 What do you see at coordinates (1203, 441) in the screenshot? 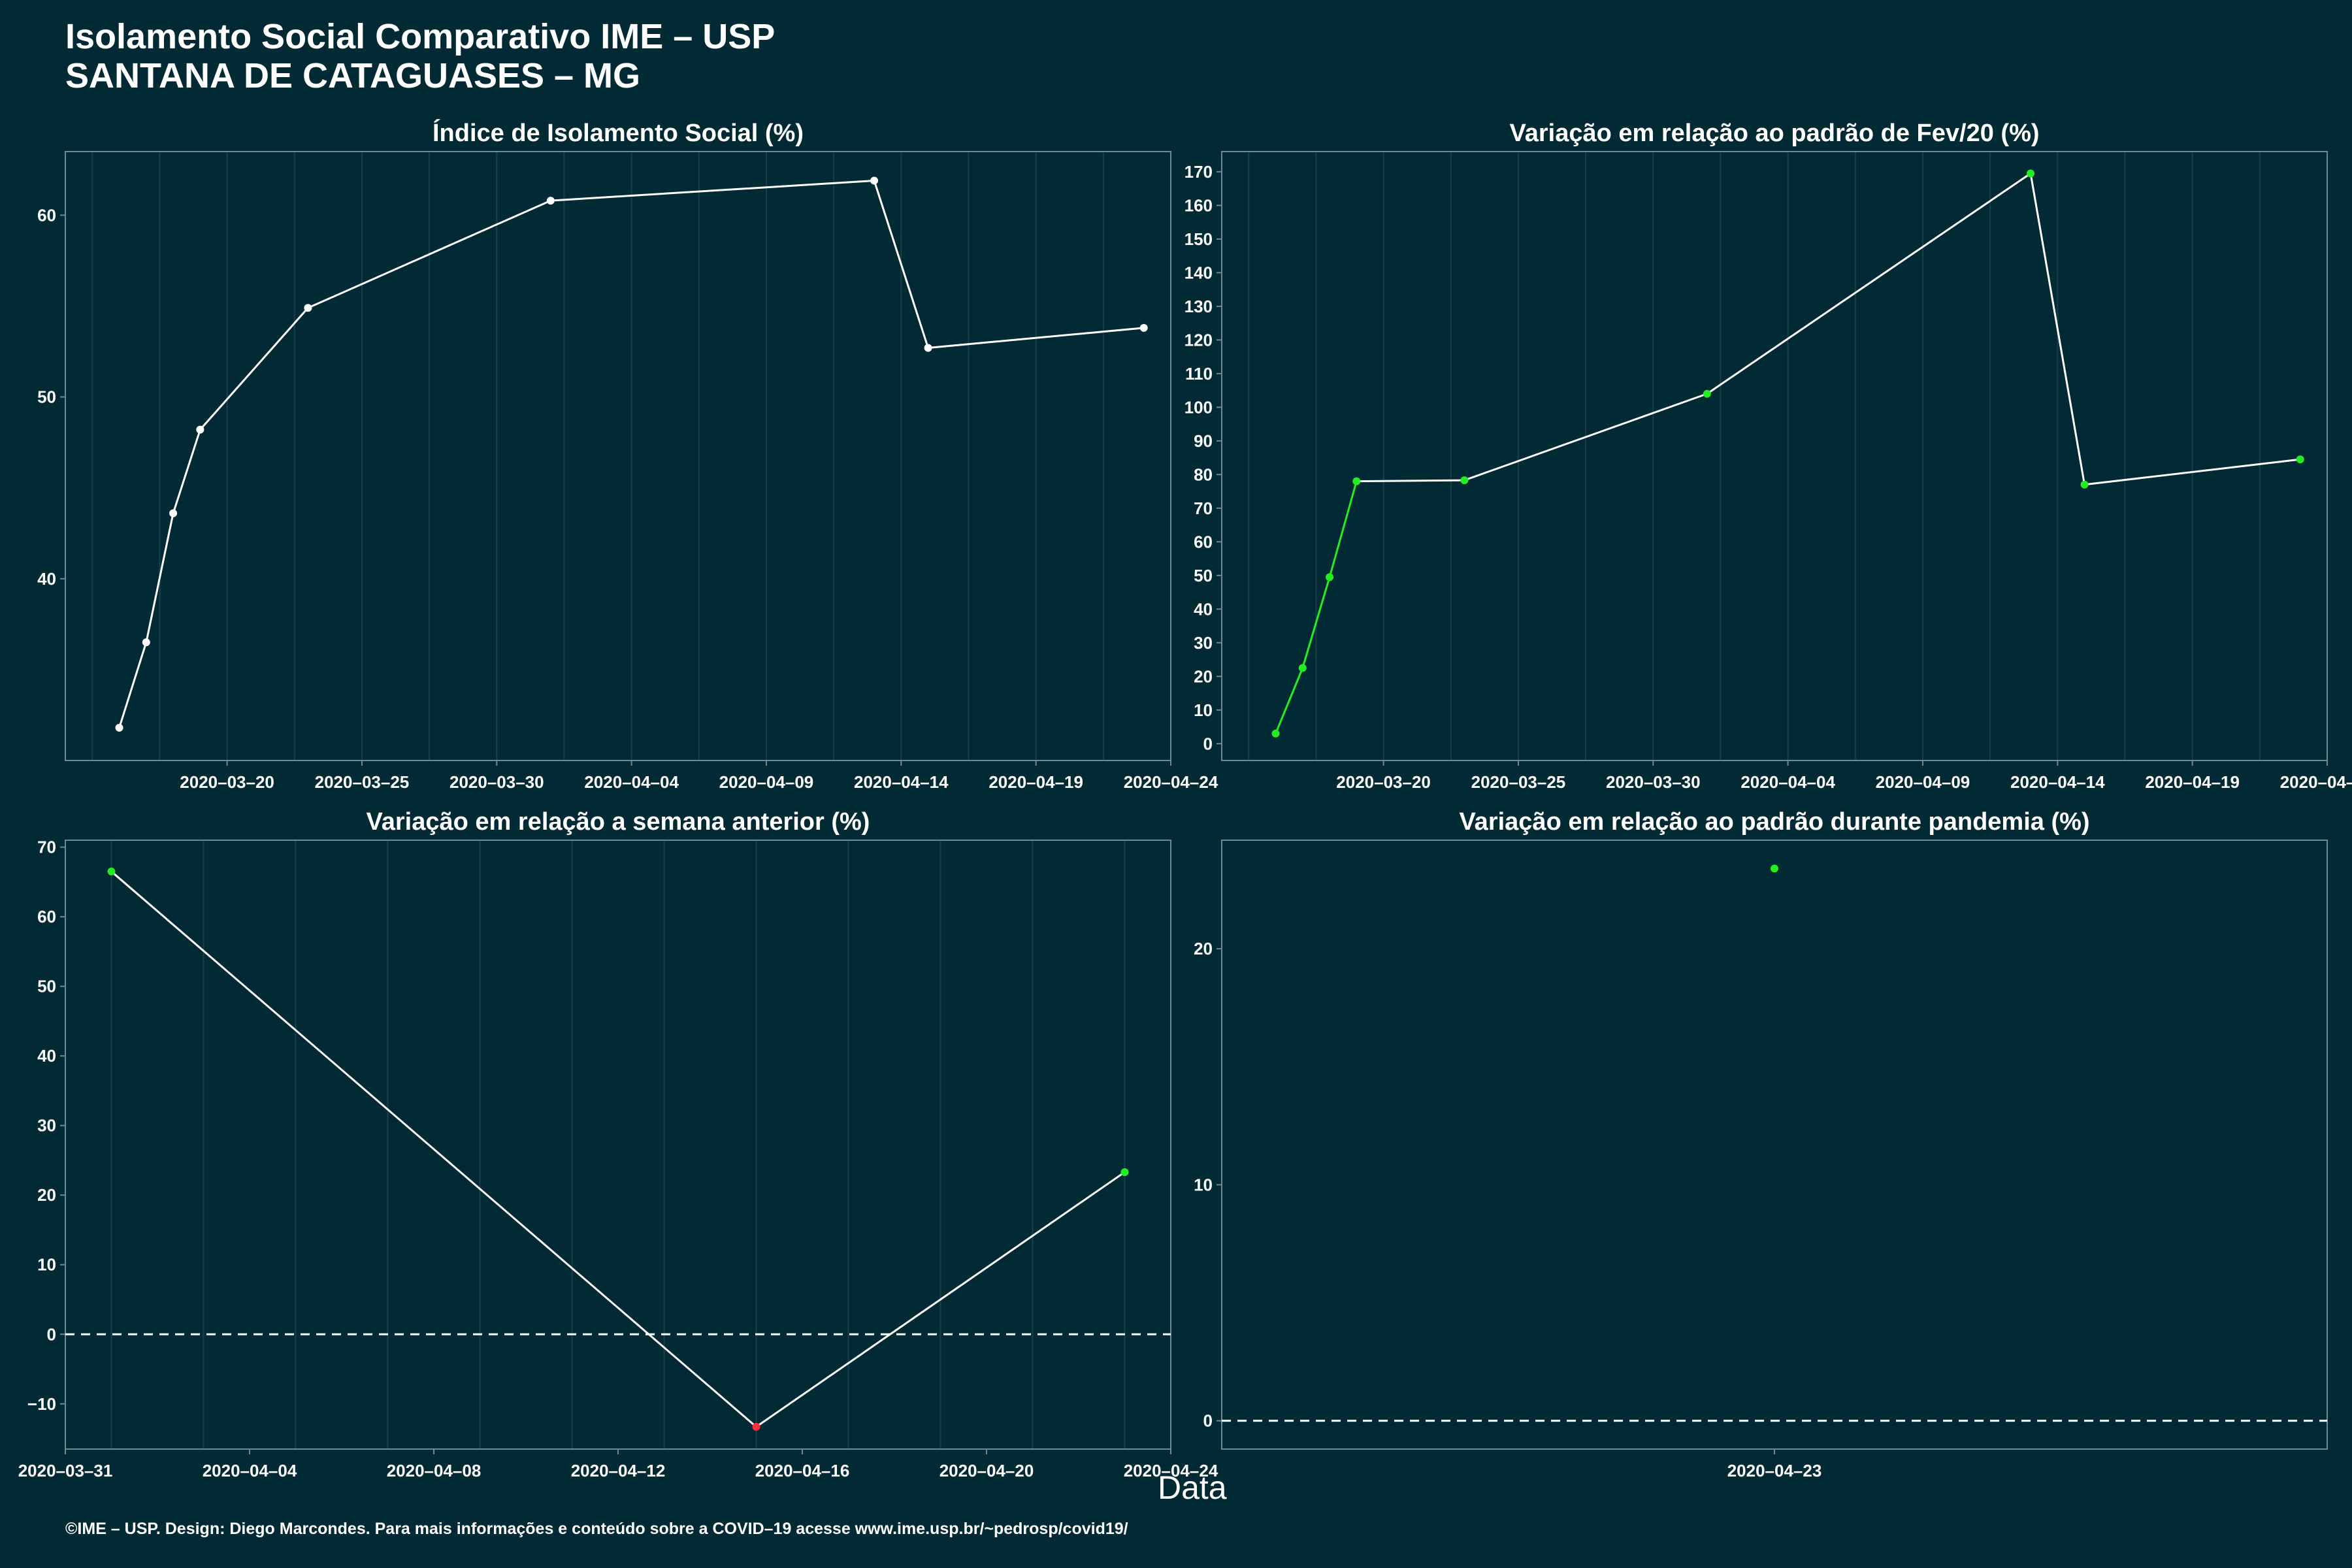
I see `y-tick-label: 90` at bounding box center [1203, 441].